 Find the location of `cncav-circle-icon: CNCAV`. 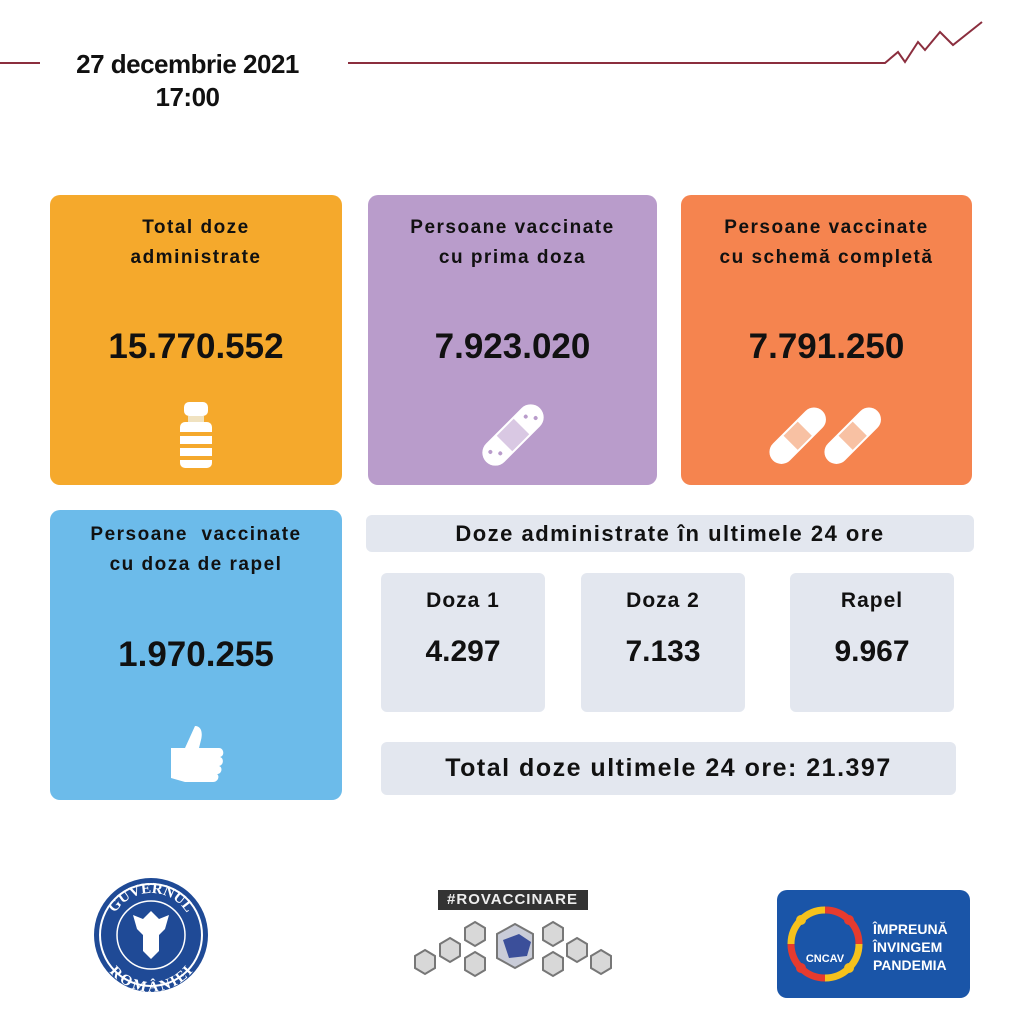

cncav-circle-icon: CNCAV is located at coordinates (825, 944).